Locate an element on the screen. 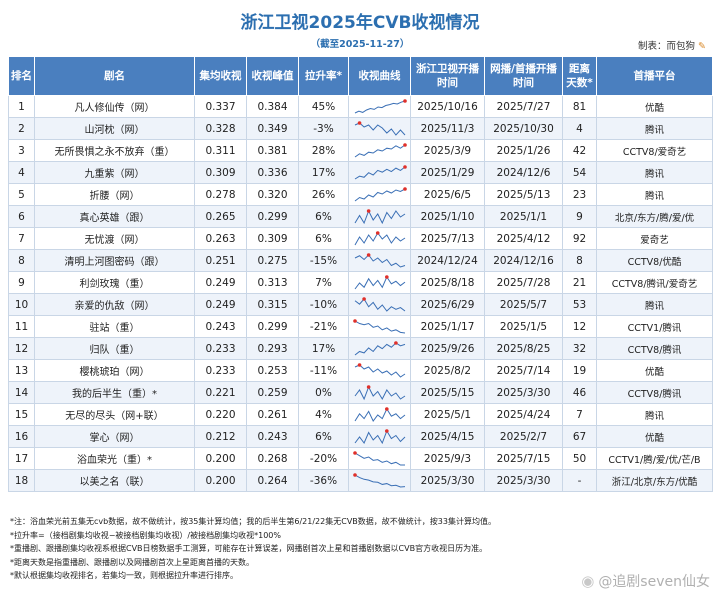  avg-rating-cell: 0.337 is located at coordinates (220, 106).